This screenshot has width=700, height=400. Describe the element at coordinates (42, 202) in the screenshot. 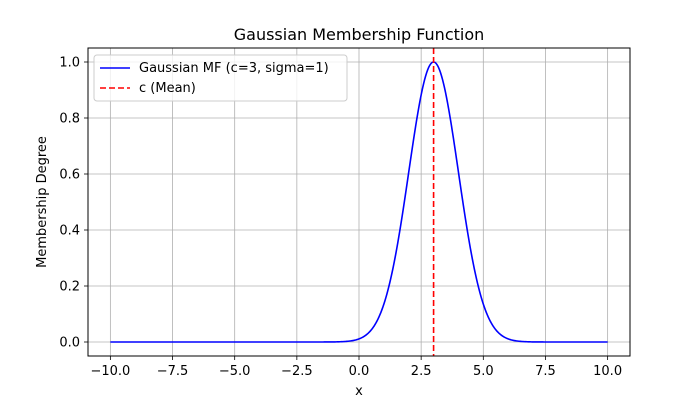

I see `y-axis-label: Membership Degree` at that location.